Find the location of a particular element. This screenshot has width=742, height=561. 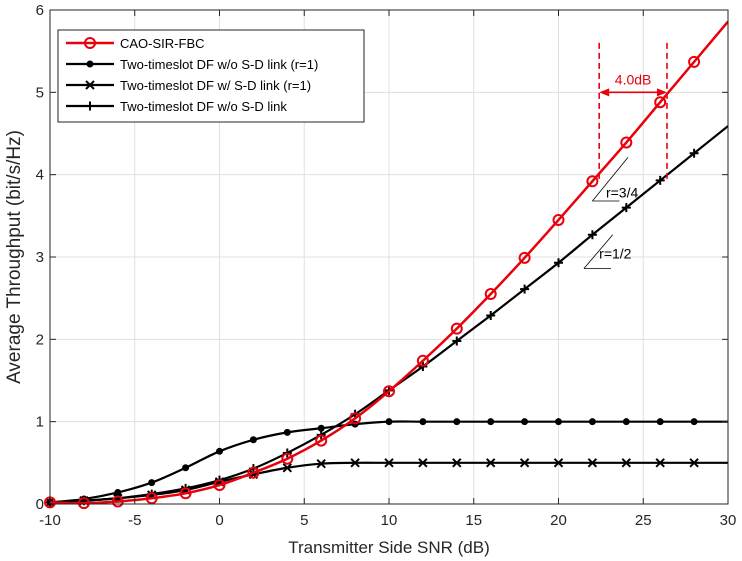

gap-arrow-head-right is located at coordinates (661, 92).